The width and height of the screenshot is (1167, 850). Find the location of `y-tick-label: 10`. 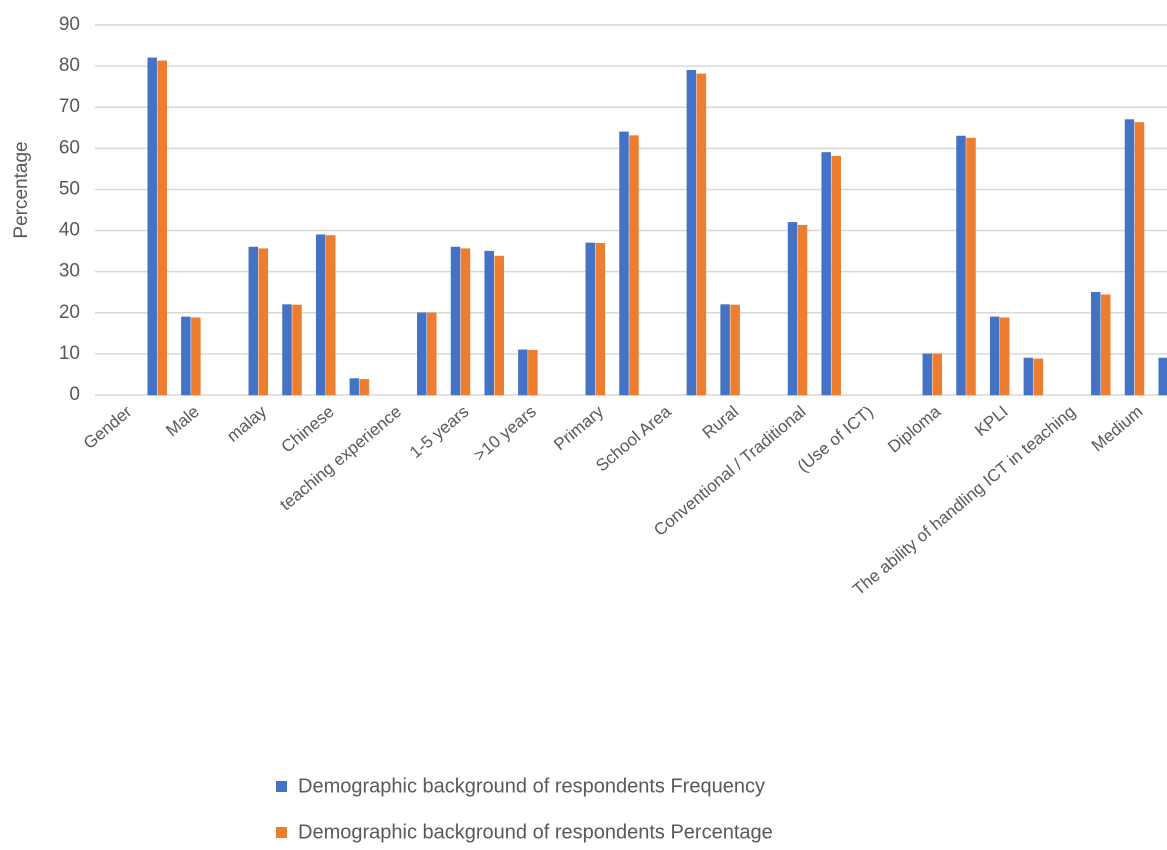

y-tick-label: 10 is located at coordinates (69, 353).